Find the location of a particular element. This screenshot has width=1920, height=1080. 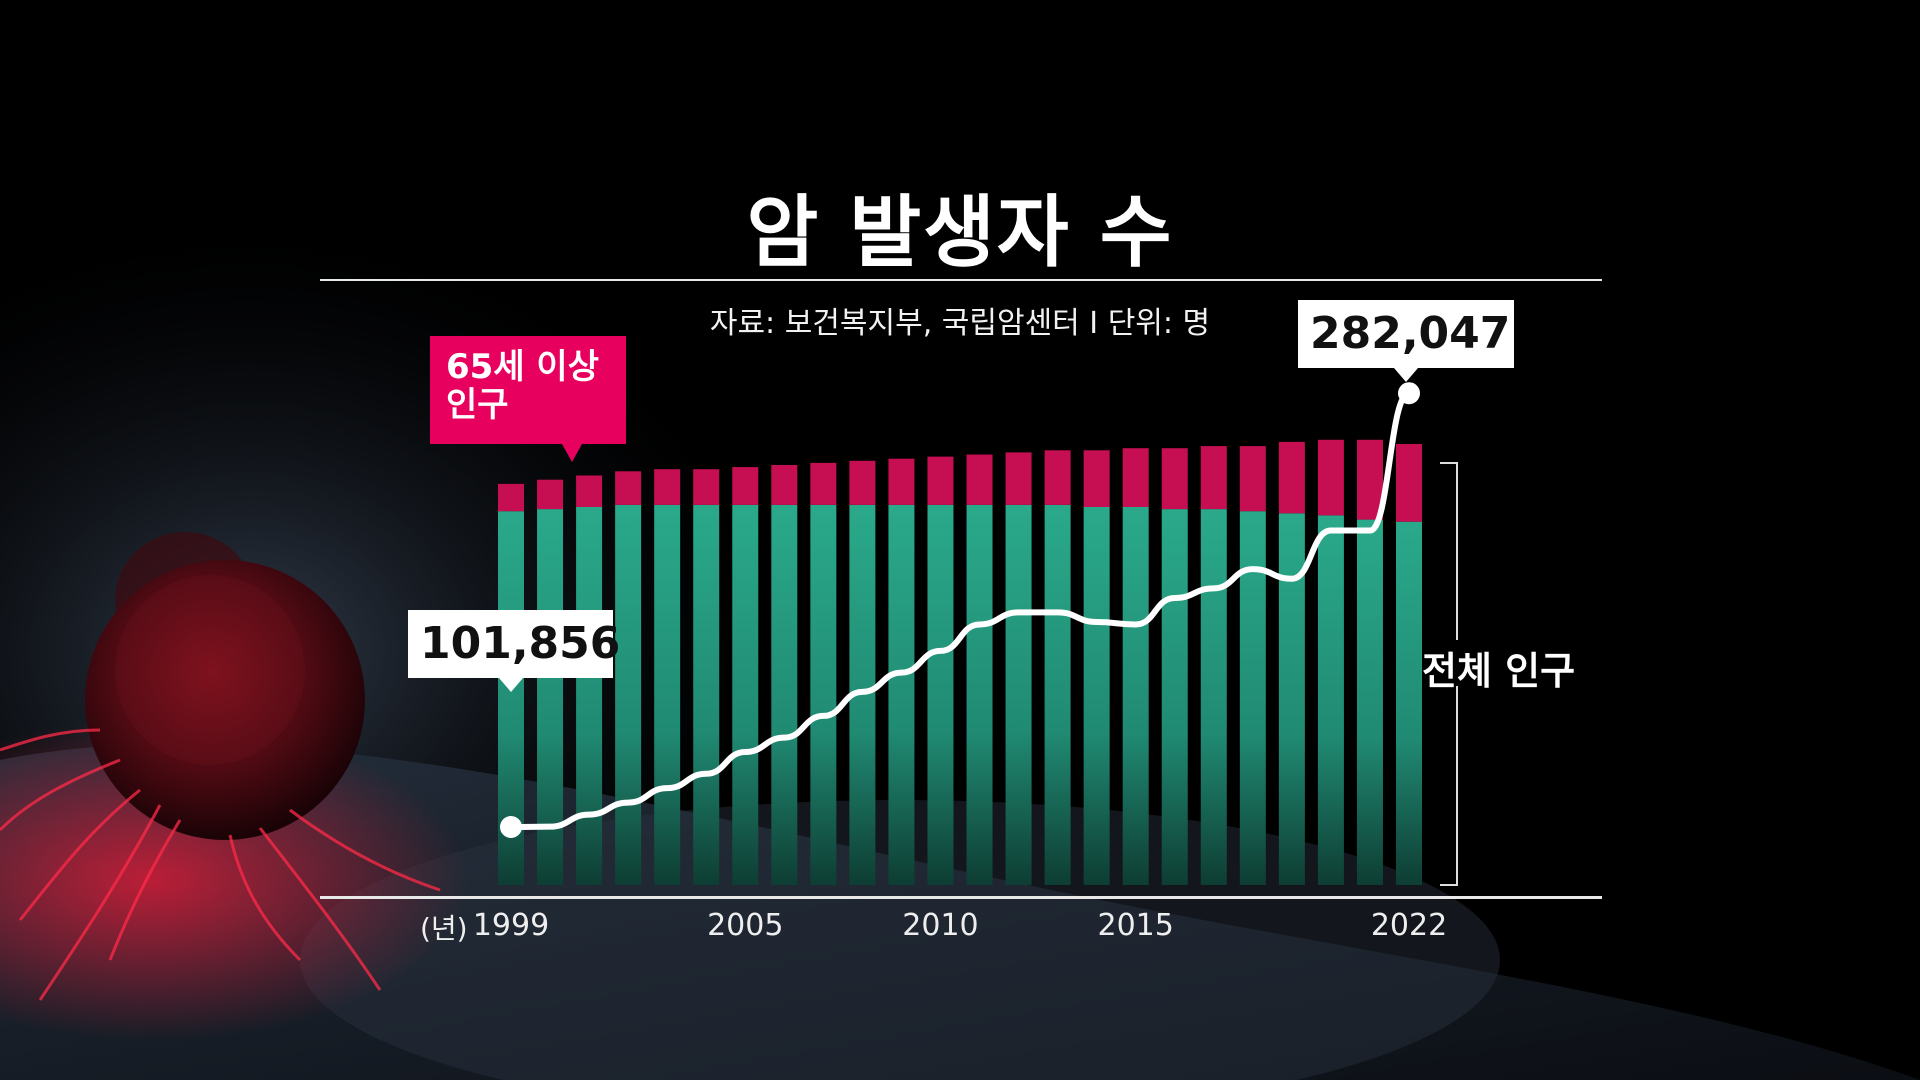

bar-total-2004 is located at coordinates (706, 694).